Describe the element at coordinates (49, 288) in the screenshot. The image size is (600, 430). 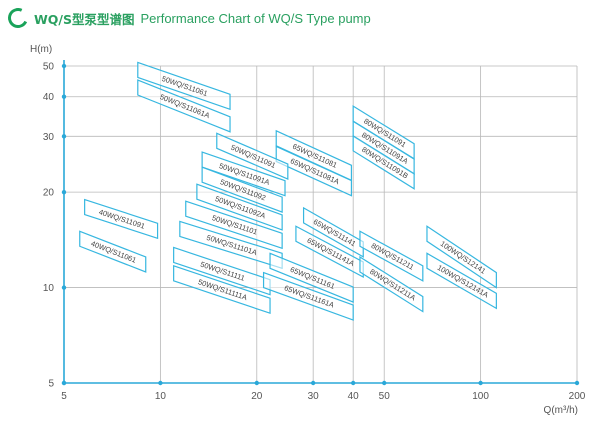
I see `y-tick-label: 10` at that location.